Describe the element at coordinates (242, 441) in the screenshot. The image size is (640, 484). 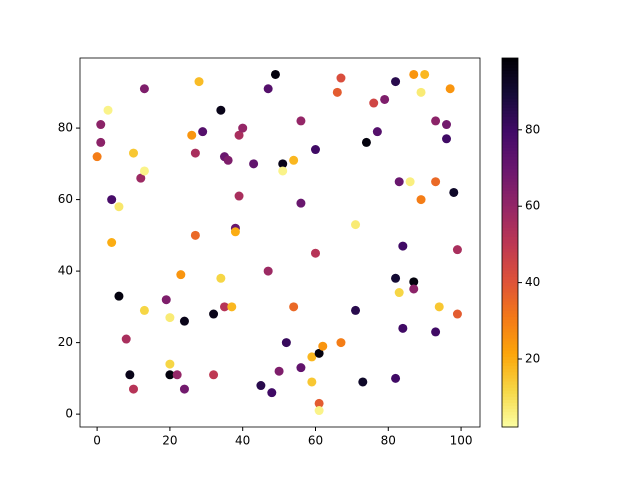
I see `x-tick-label: 40` at that location.